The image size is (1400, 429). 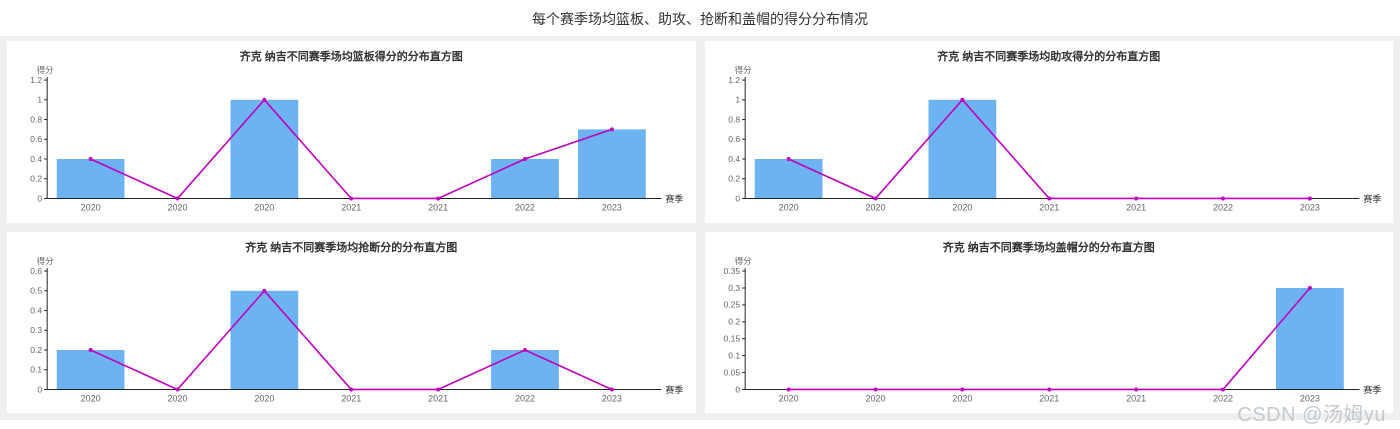 I want to click on y-tick-label: 0.15, so click(x=731, y=338).